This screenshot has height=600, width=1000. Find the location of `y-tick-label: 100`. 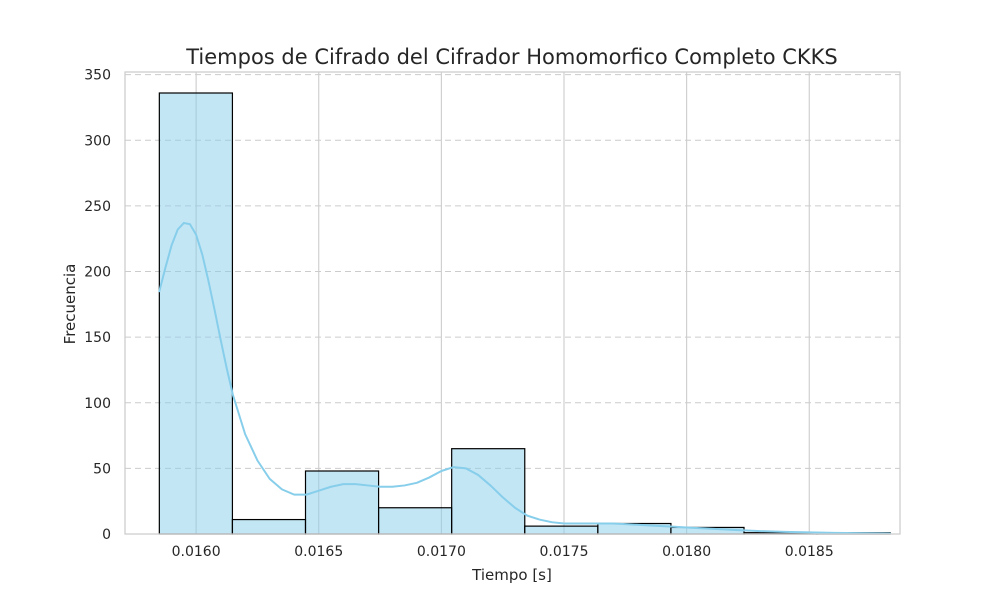

y-tick-label: 100 is located at coordinates (97, 404).